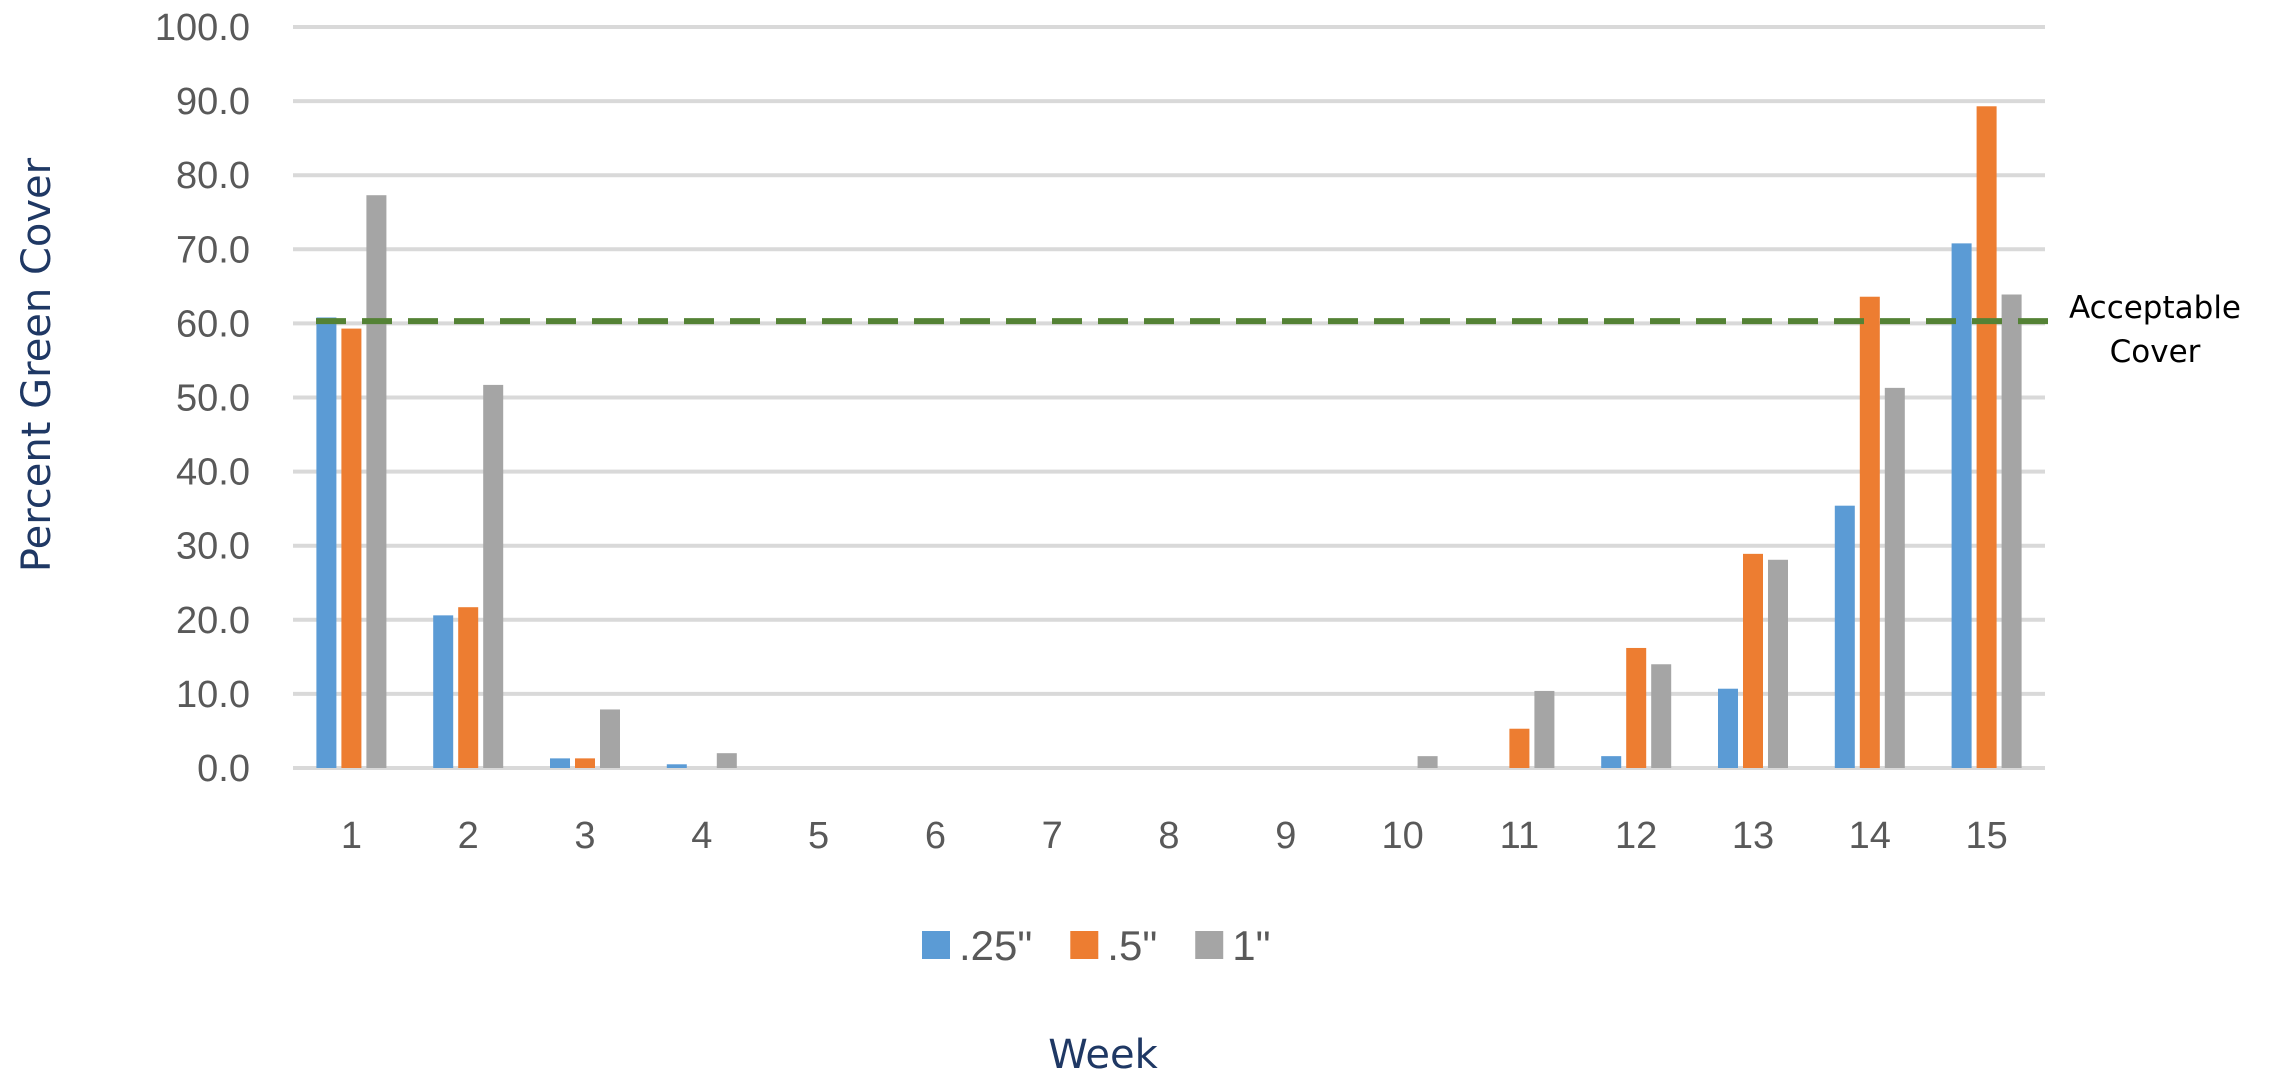 The height and width of the screenshot is (1071, 2270). Describe the element at coordinates (1753, 660) in the screenshot. I see `bar-week13-series2` at that location.